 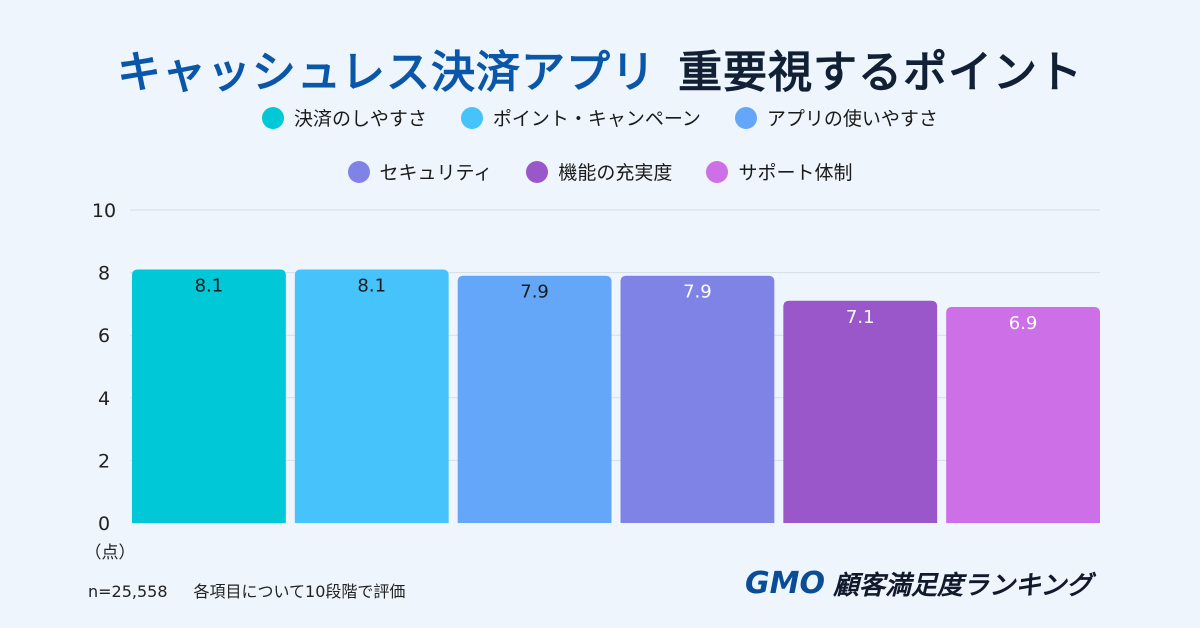 I want to click on legend-item: セキュリティ, so click(x=420, y=171).